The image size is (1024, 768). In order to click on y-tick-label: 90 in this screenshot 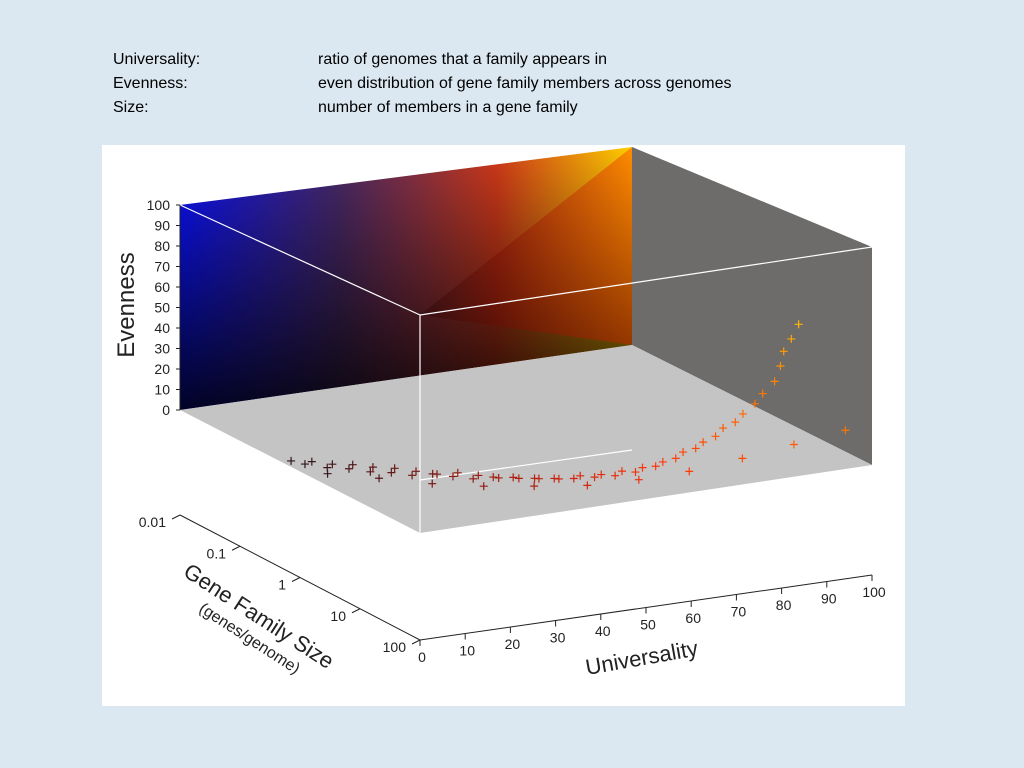, I will do `click(162, 226)`.